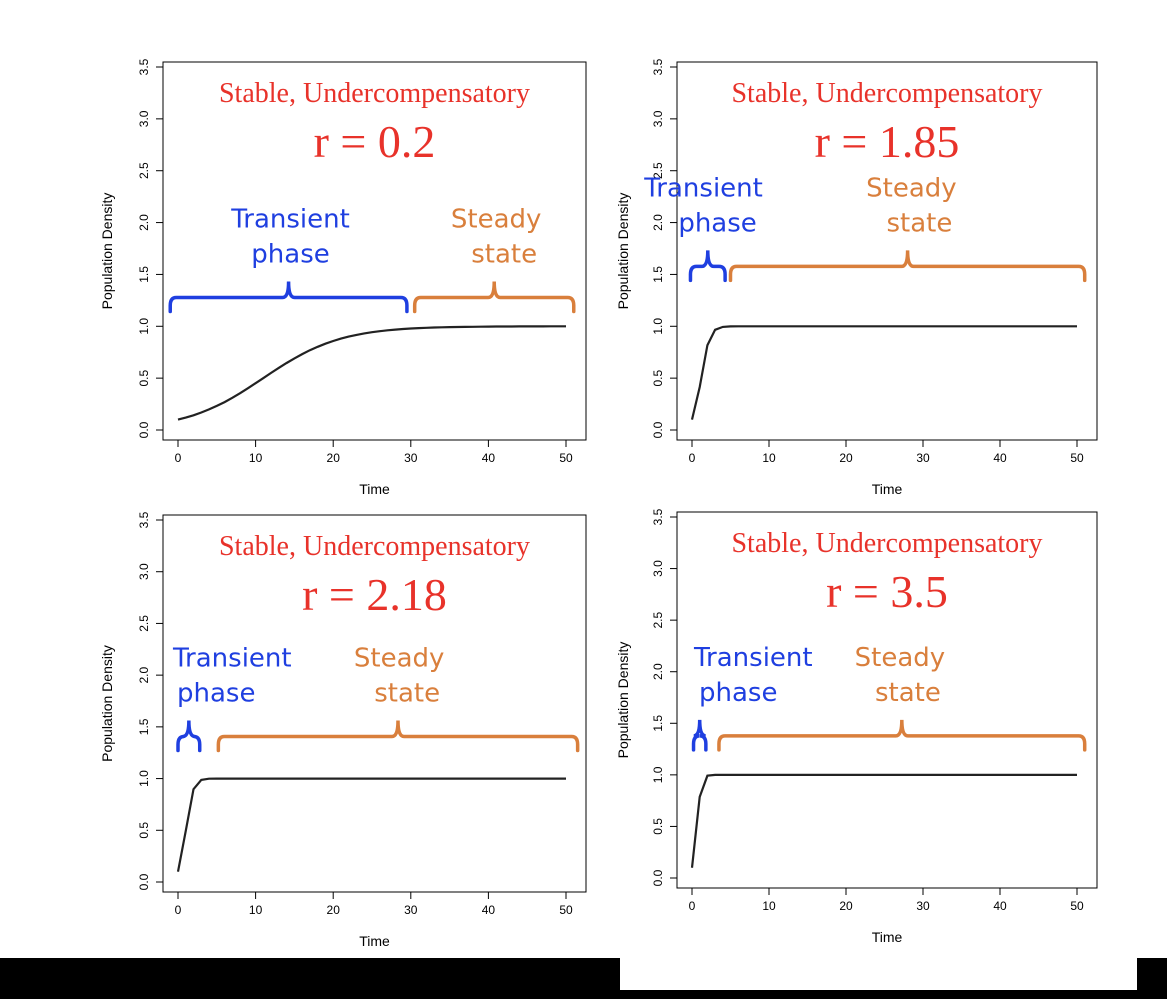 The width and height of the screenshot is (1167, 999). Describe the element at coordinates (375, 141) in the screenshot. I see `chart-subtitle: r = 0.2` at that location.